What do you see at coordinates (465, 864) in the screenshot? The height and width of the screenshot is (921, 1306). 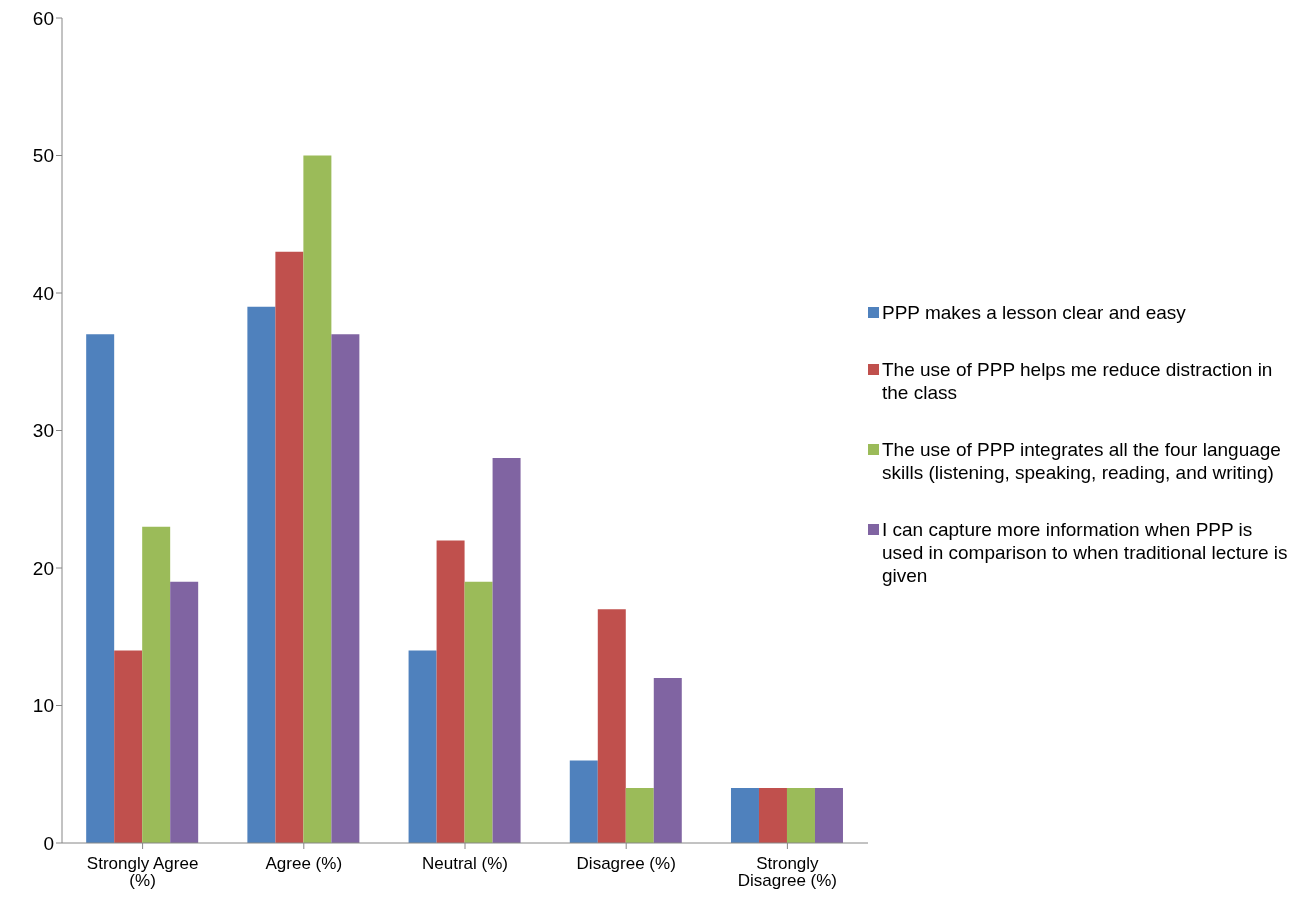 I see `x-tick-label: Neutral (%)` at bounding box center [465, 864].